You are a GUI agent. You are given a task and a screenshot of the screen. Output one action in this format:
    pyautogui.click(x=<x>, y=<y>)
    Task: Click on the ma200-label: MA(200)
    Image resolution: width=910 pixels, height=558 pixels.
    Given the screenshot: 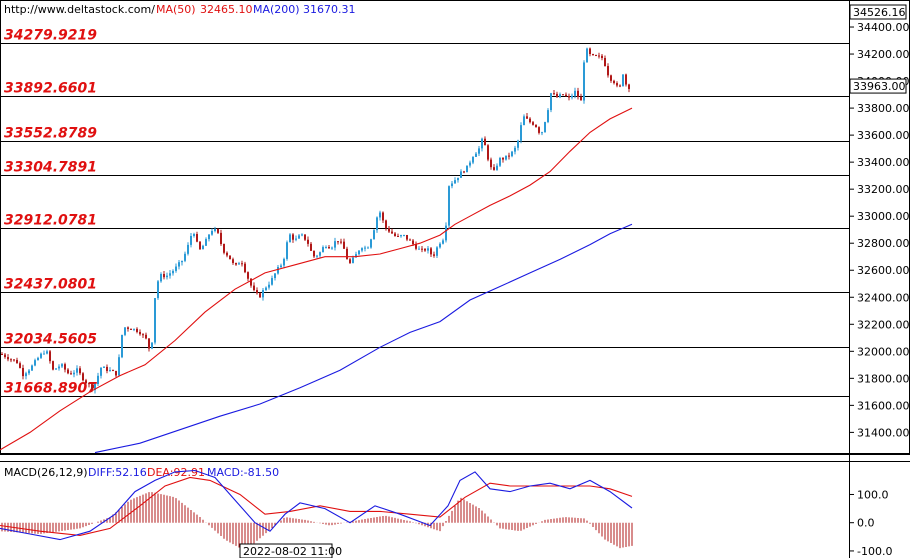 What is the action you would take?
    pyautogui.click(x=276, y=9)
    